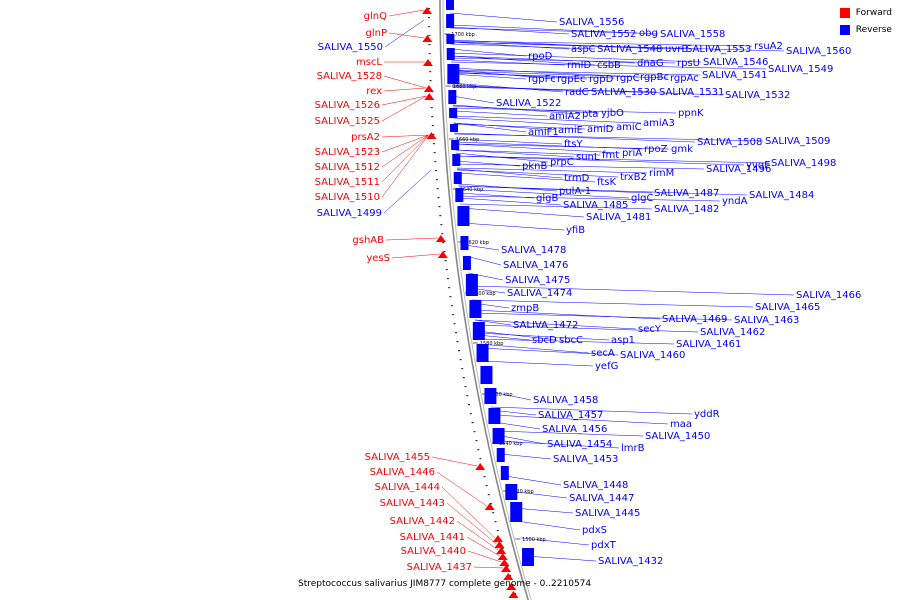 The image size is (900, 600). Describe the element at coordinates (691, 113) in the screenshot. I see `gene-label: ppnK` at that location.